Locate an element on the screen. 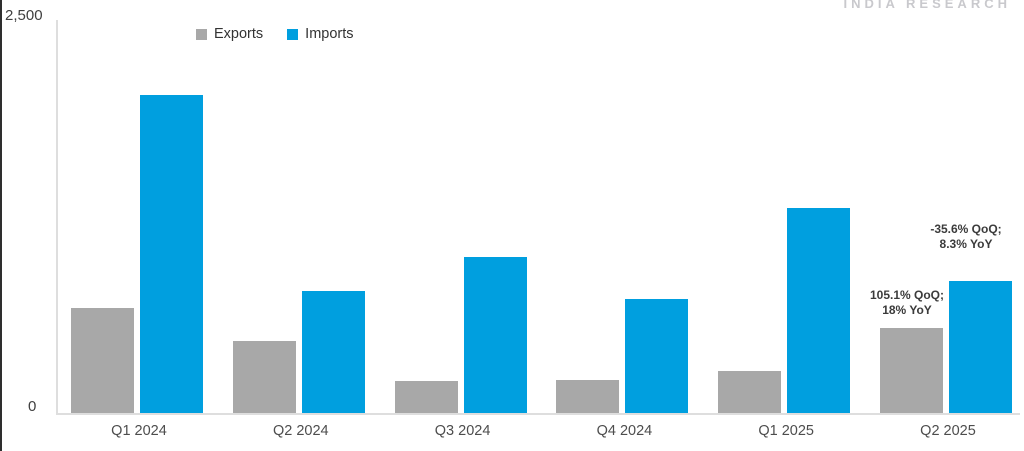 Image resolution: width=1024 pixels, height=451 pixels. y-tick-zero: 0 is located at coordinates (32, 406).